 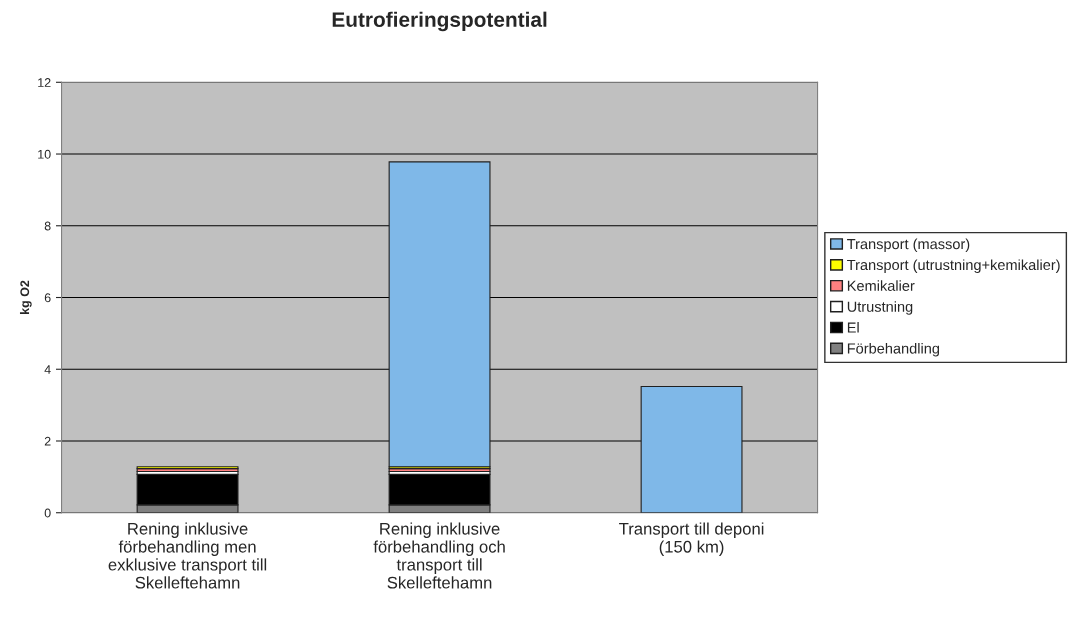 I want to click on x-tick-label: Rening inklusive förbehandling men exklusive transport till Skelleftehamn, so click(x=187, y=555).